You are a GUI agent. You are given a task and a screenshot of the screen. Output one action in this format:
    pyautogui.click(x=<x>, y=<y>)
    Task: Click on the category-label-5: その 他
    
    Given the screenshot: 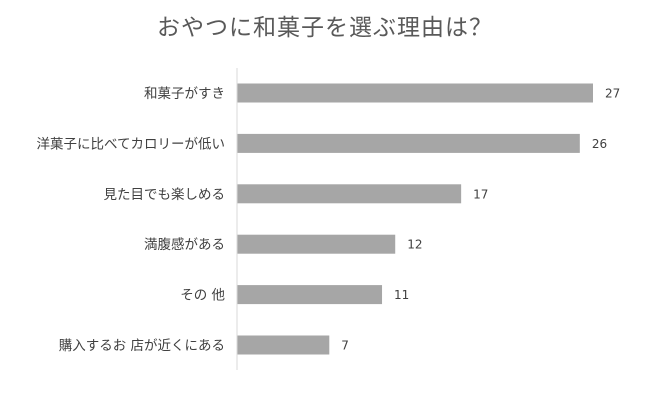 What is the action you would take?
    pyautogui.click(x=202, y=296)
    